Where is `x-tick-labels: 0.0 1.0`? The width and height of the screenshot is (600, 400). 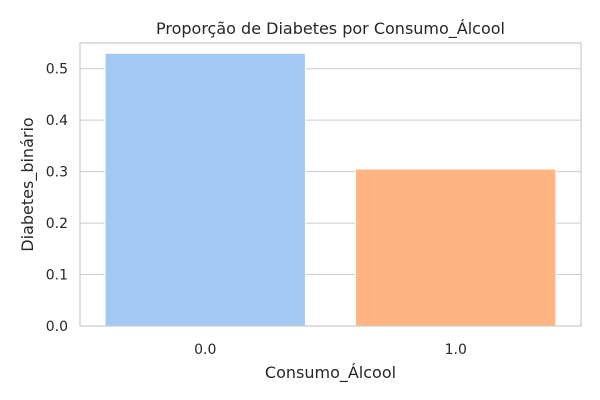 x-tick-labels: 0.0 1.0 is located at coordinates (330, 350).